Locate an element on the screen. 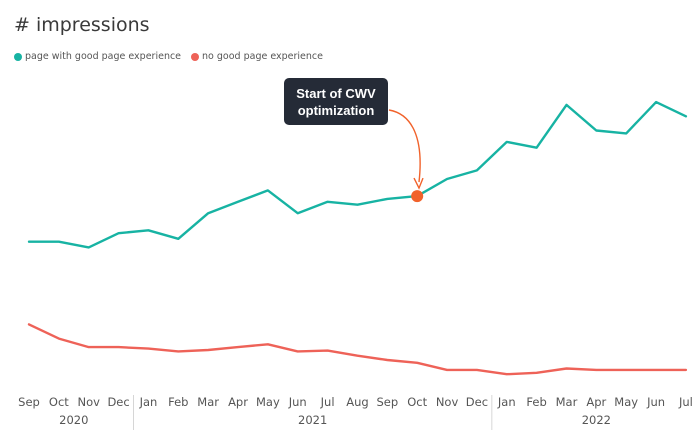  legend-item-good: page with good page experience is located at coordinates (97, 56).